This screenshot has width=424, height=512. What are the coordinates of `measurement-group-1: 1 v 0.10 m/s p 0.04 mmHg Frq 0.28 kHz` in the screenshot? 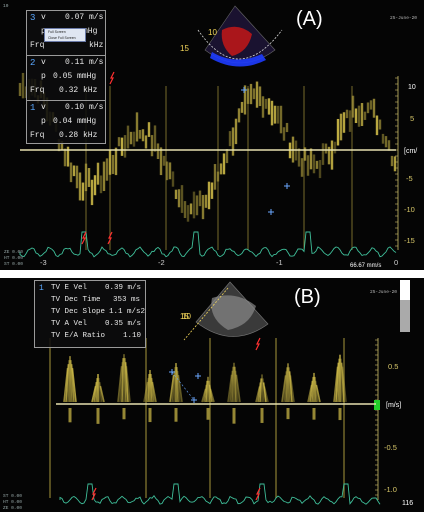 It's located at (66, 123).